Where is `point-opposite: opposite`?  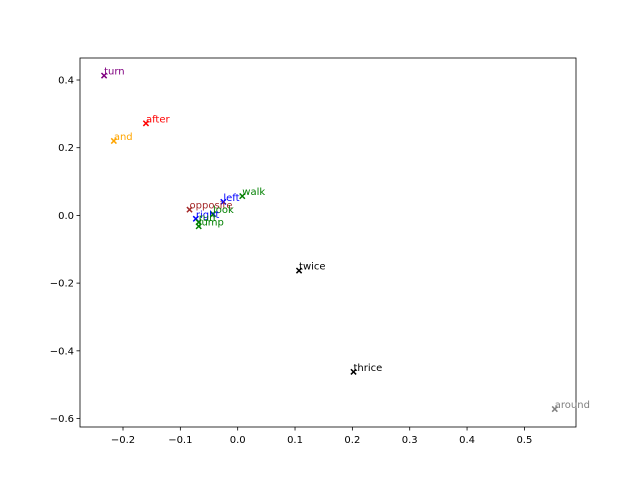
point-opposite: opposite is located at coordinates (209, 207).